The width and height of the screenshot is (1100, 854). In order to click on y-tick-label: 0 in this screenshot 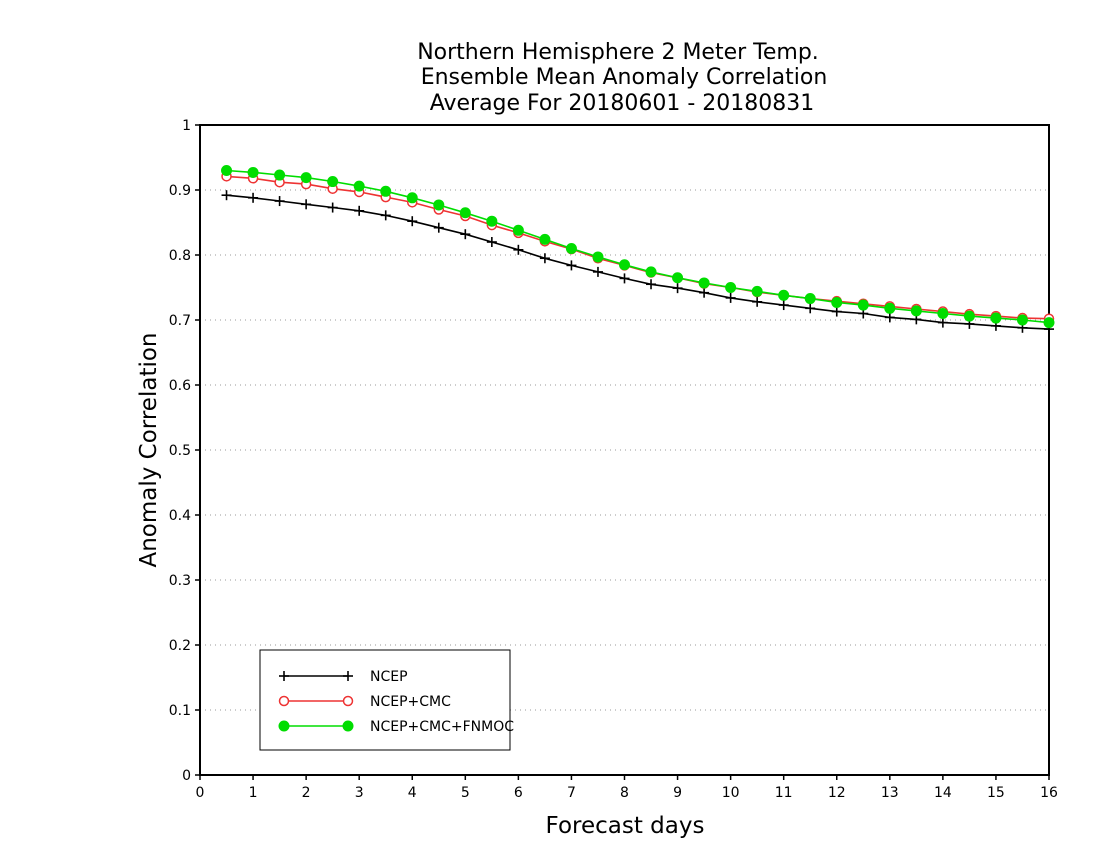, I will do `click(186, 776)`.